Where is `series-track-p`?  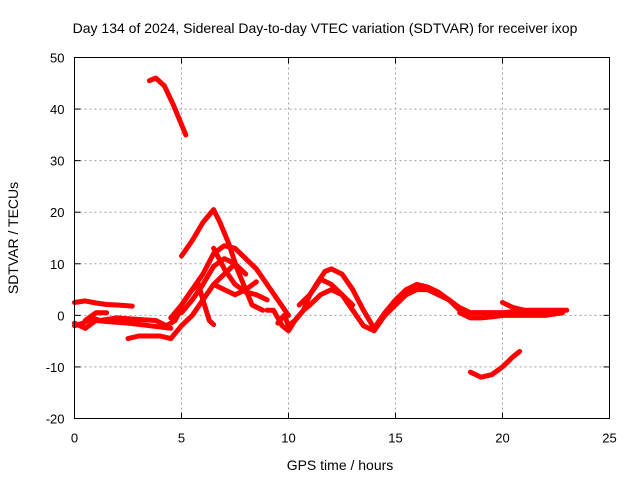
series-track-p is located at coordinates (511, 315).